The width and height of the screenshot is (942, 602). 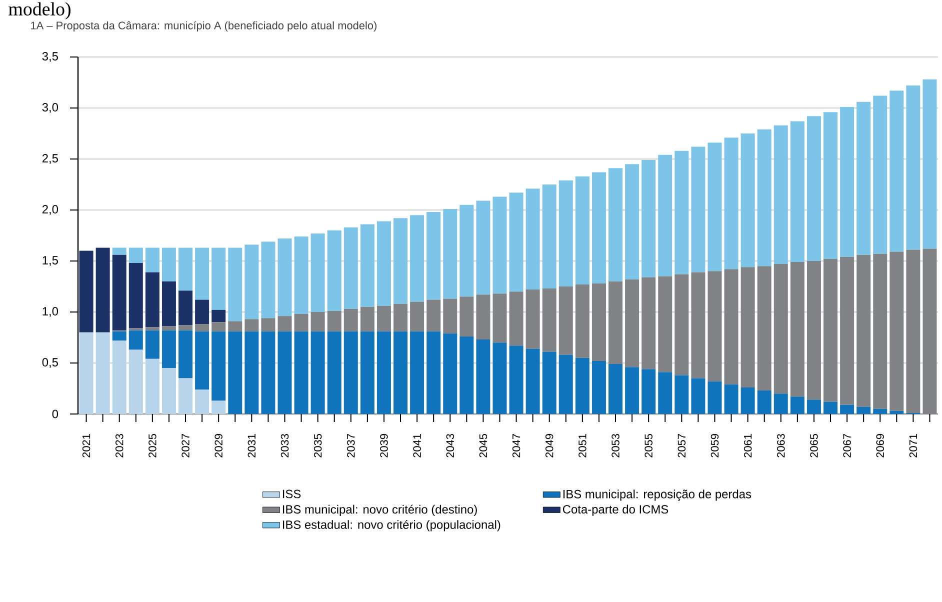 What do you see at coordinates (682, 446) in the screenshot?
I see `x-tick-label: 2057` at bounding box center [682, 446].